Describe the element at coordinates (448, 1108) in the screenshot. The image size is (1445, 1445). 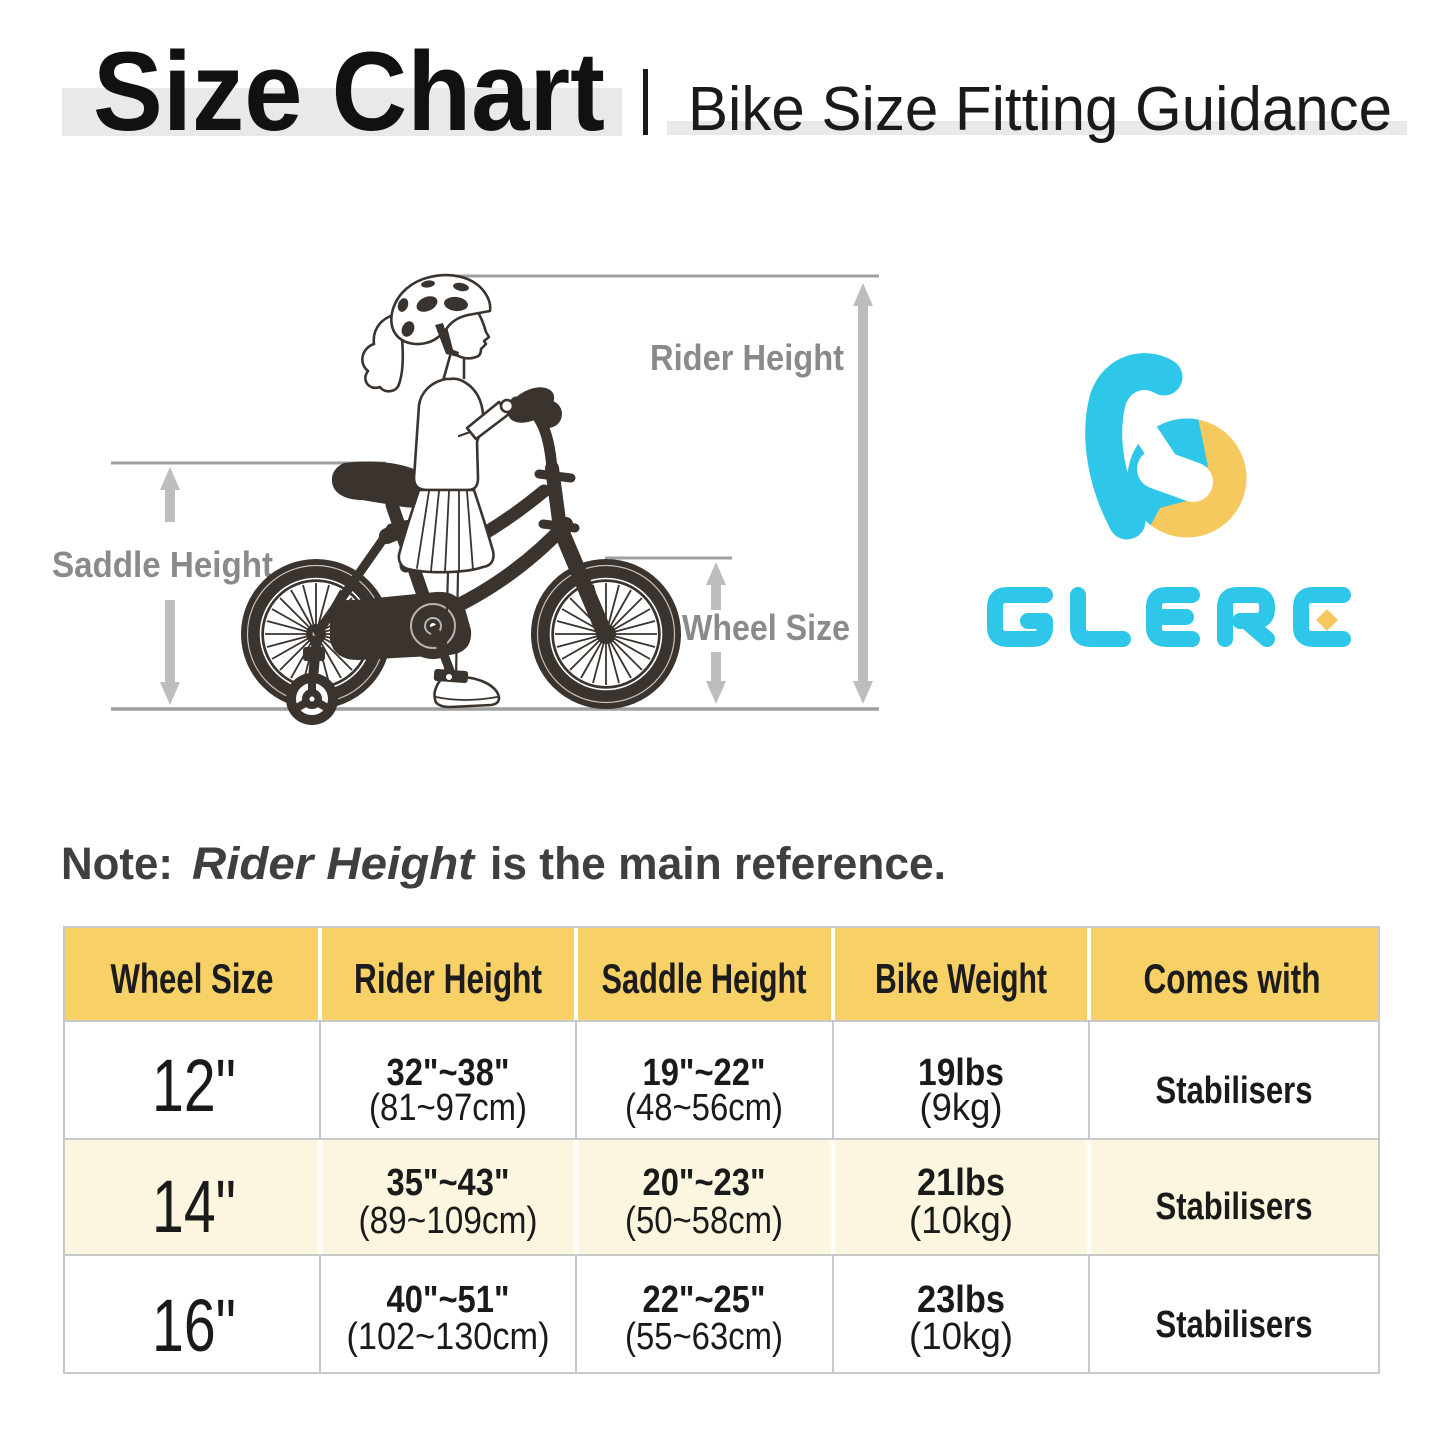
I see `svg-text: (81~97cm)` at that location.